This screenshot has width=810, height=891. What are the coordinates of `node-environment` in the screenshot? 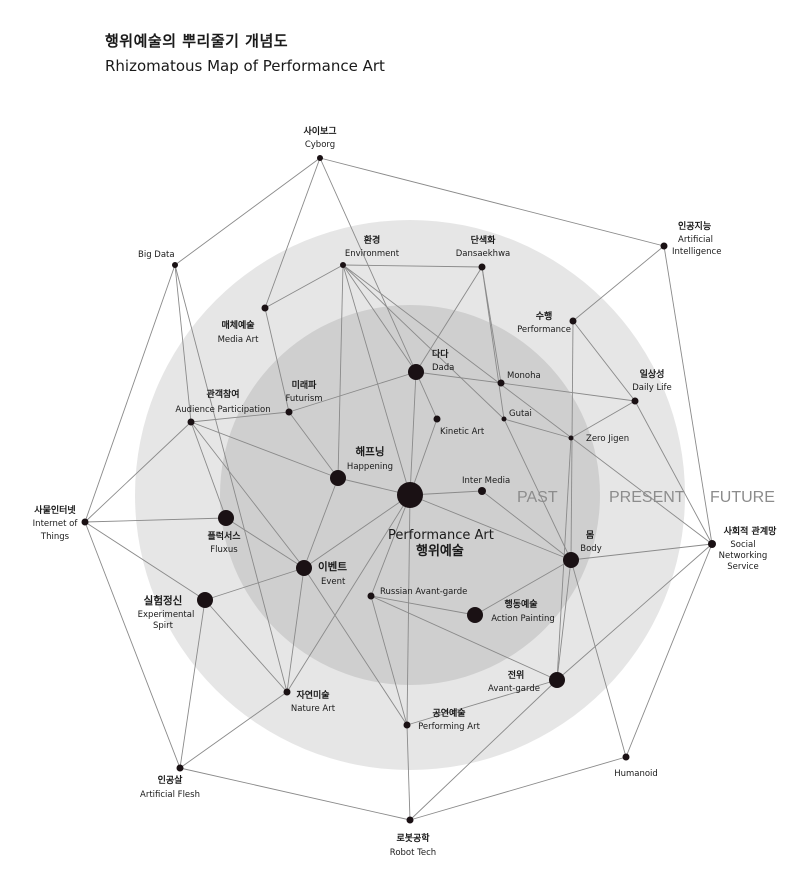 It's located at (343, 265).